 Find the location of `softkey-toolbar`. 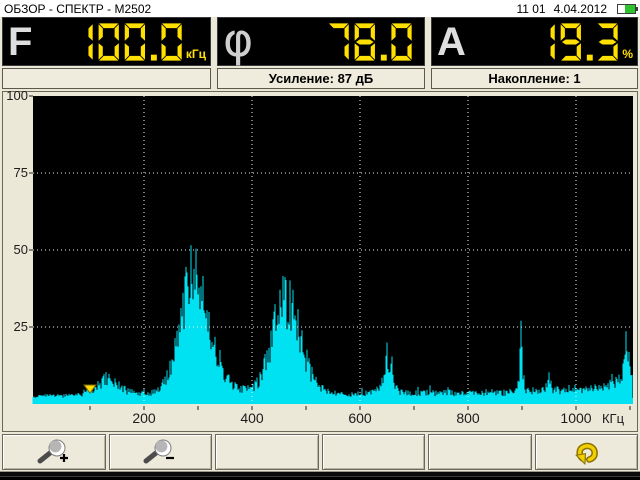

softkey-toolbar is located at coordinates (320, 452).